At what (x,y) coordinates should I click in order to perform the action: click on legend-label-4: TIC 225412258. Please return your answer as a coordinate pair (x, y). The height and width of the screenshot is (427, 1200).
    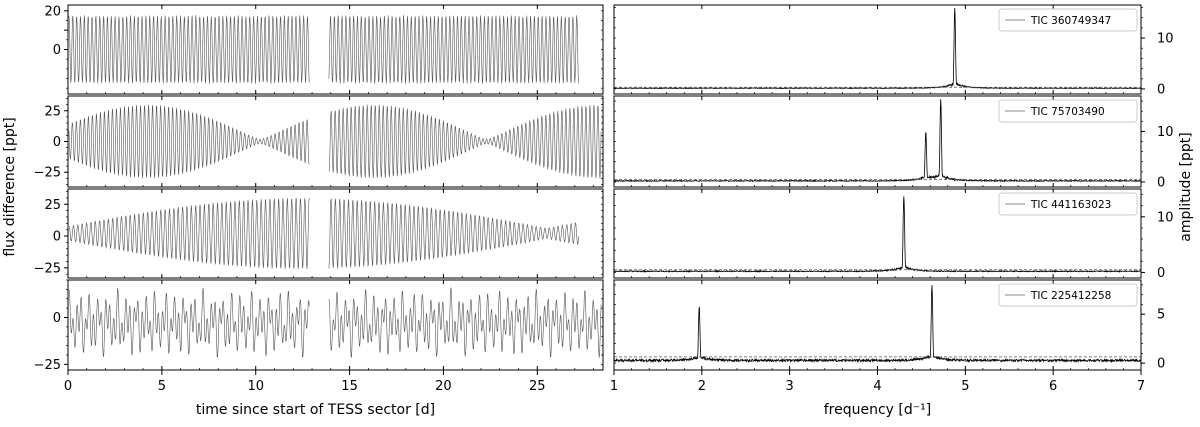
    Looking at the image, I should click on (1070, 296).